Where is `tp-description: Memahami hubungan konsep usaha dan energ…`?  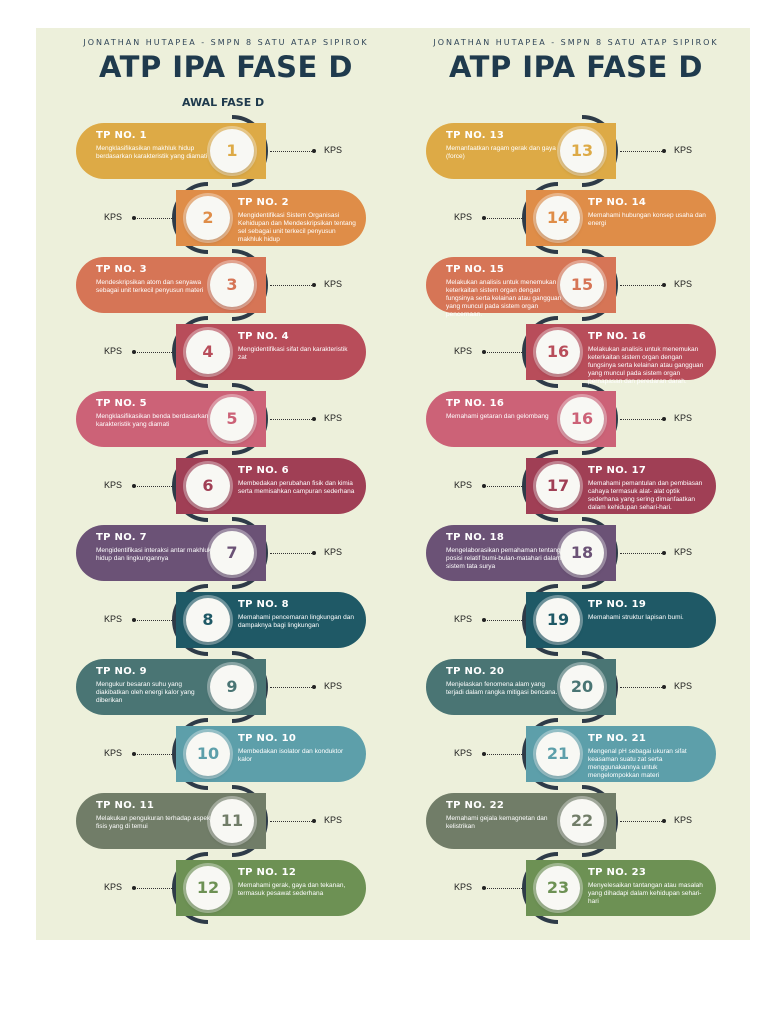
tp-description: Memahami hubungan konsep usaha dan energ… is located at coordinates (647, 219).